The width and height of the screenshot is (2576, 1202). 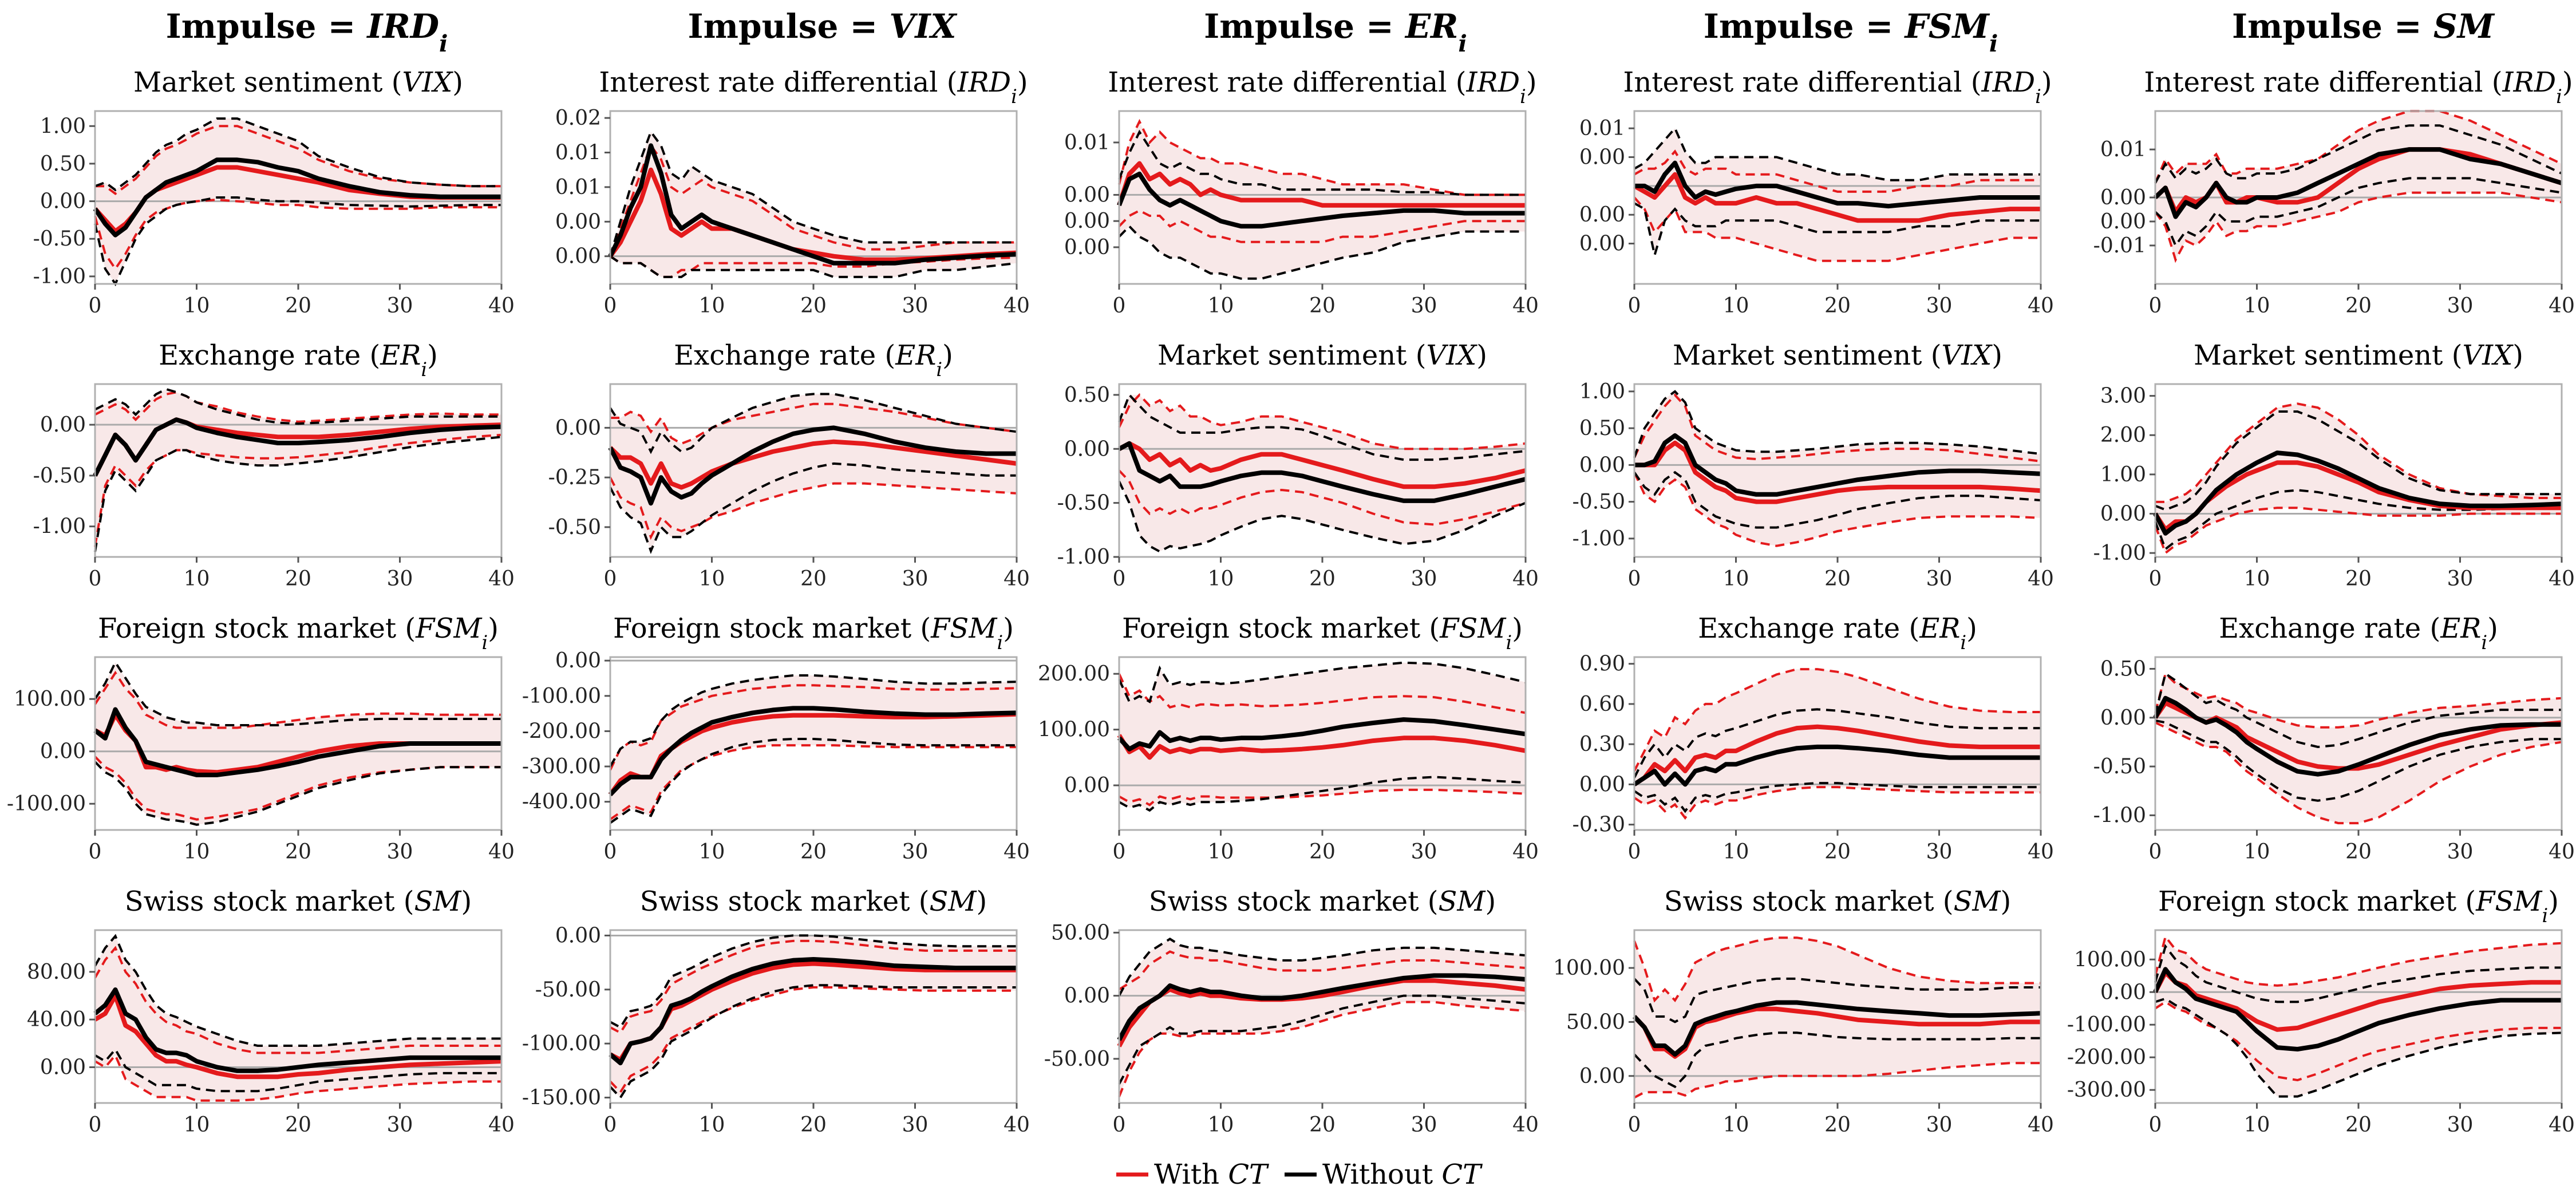 What do you see at coordinates (568, 990) in the screenshot?
I see `y-tick-label: -50.00` at bounding box center [568, 990].